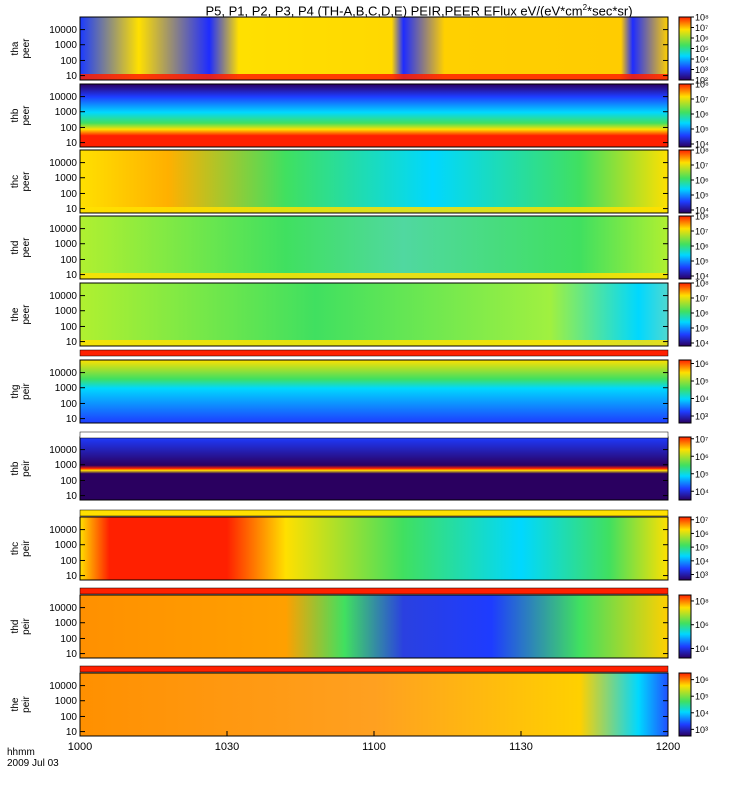 The image size is (750, 800). Describe the element at coordinates (15, 181) in the screenshot. I see `panel-probe-label: thc` at that location.